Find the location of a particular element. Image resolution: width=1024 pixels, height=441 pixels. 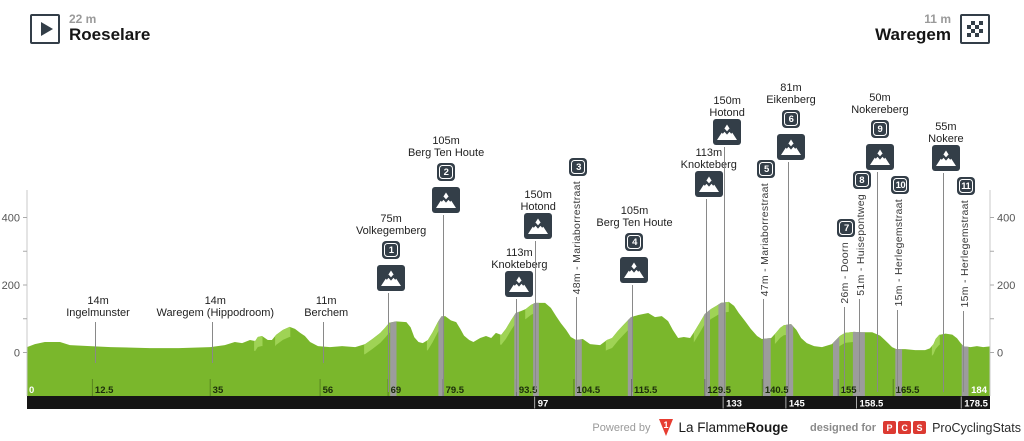

pcs-letter-c: C is located at coordinates (905, 427).